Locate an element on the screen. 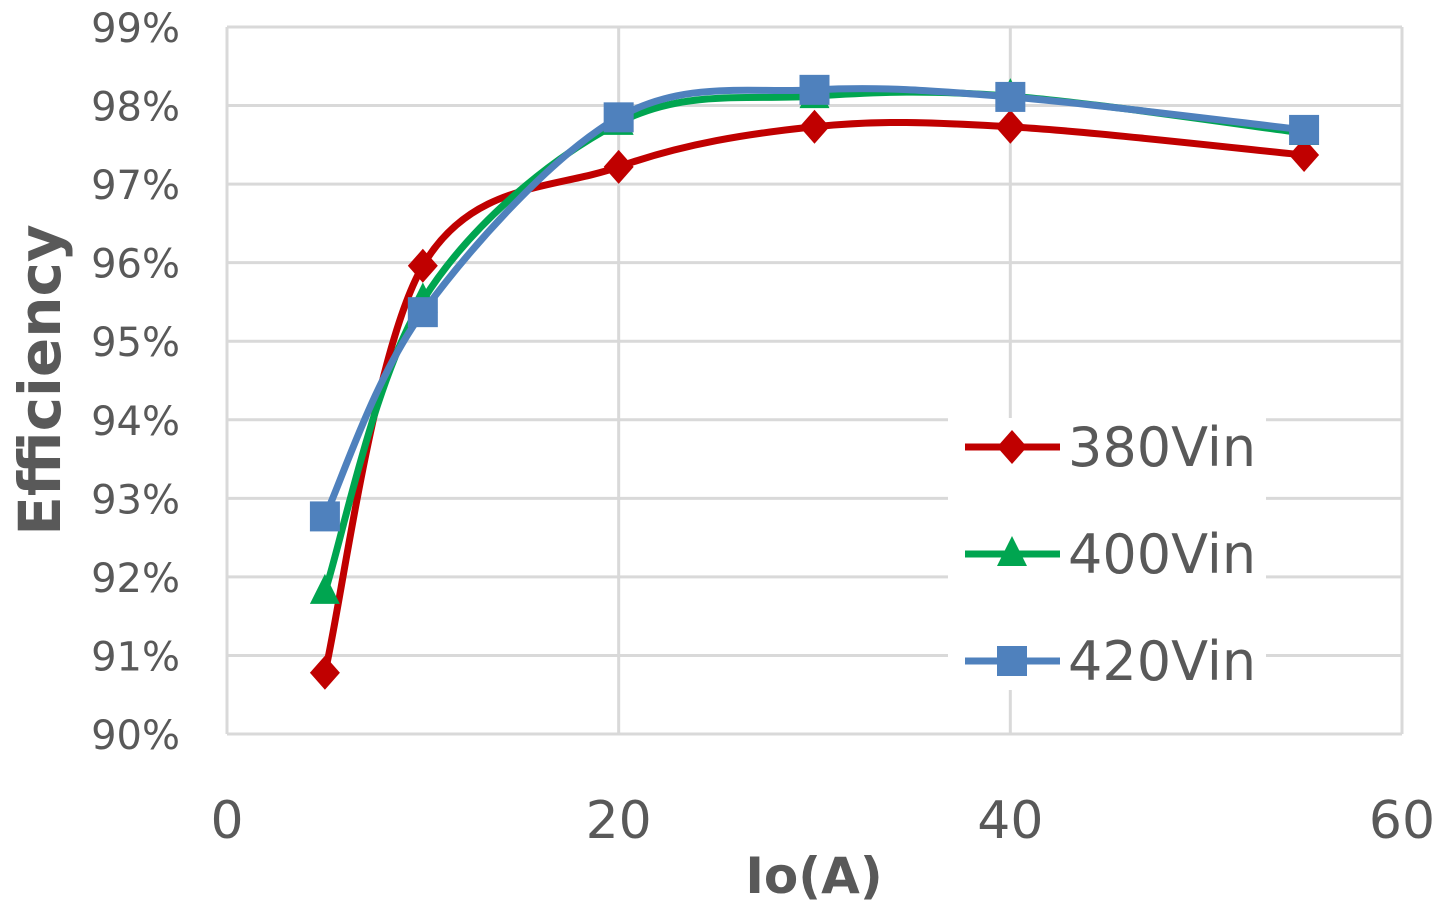 The height and width of the screenshot is (907, 1435). x-tick-label: 60 is located at coordinates (1402, 821).